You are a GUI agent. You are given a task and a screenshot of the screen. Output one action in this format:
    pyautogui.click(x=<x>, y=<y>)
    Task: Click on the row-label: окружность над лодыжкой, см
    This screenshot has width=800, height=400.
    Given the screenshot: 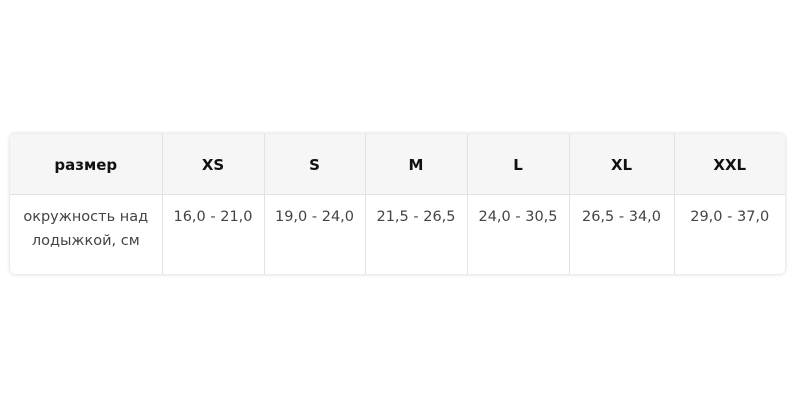 What is the action you would take?
    pyautogui.click(x=86, y=234)
    